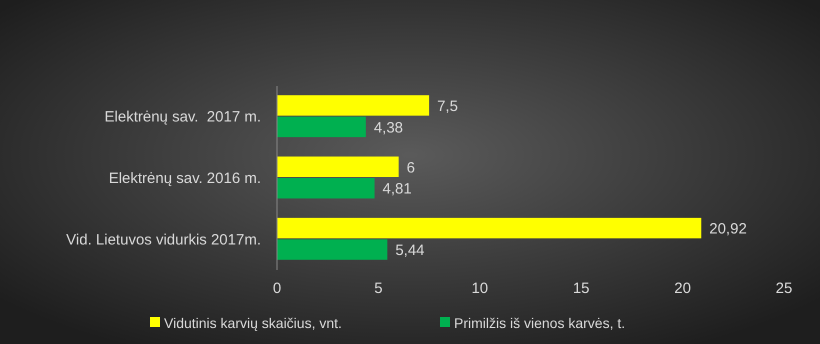  Describe the element at coordinates (182, 117) in the screenshot. I see `y-tick-label: Elektrėnų sav. 2017 m.` at that location.